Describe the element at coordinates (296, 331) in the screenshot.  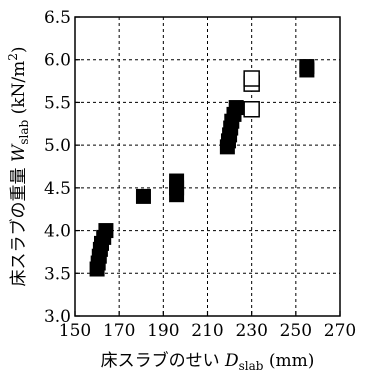
I see `x-tick-label: 250` at that location.